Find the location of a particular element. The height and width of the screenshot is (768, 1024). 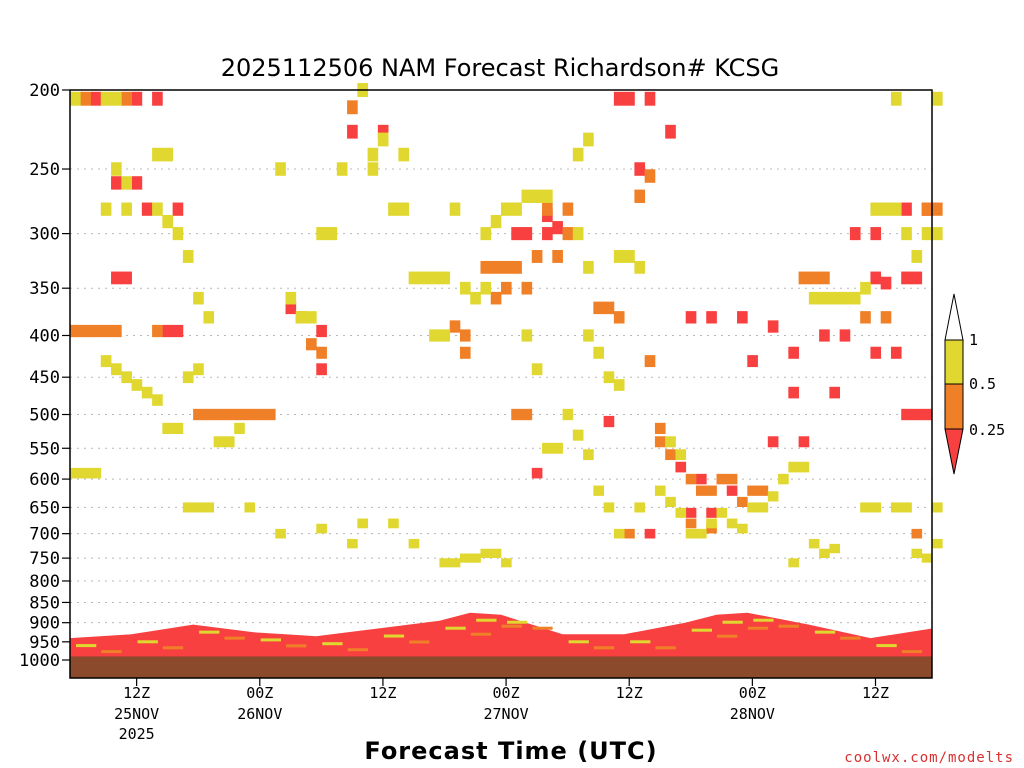

legend: 1 0.5 0.25 is located at coordinates (974, 384).